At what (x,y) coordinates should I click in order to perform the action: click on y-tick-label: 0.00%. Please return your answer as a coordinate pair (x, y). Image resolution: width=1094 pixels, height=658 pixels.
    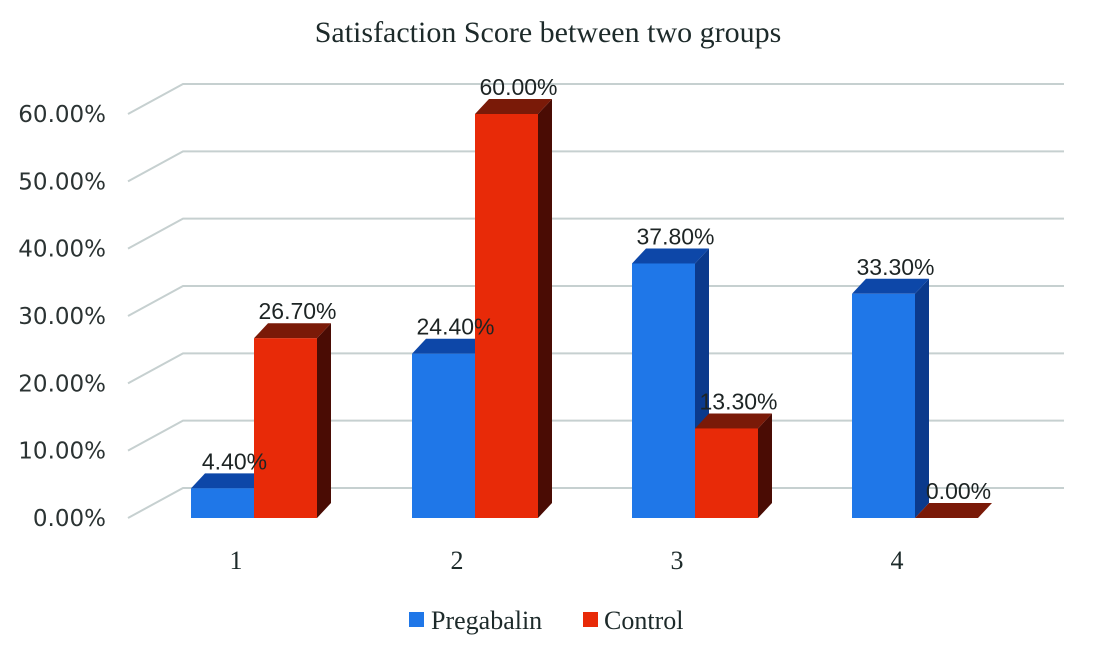
    Looking at the image, I should click on (69, 519).